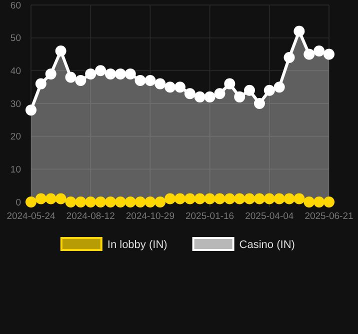 The width and height of the screenshot is (358, 334). Describe the element at coordinates (15, 170) in the screenshot. I see `y-tick-label: 10` at that location.